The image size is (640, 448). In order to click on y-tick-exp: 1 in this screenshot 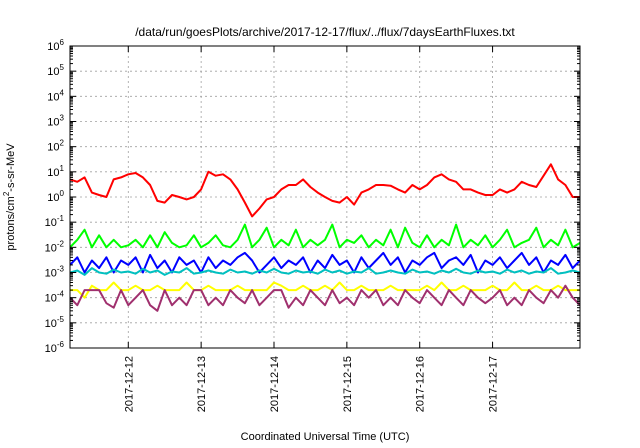, I will do `click(62, 168)`.